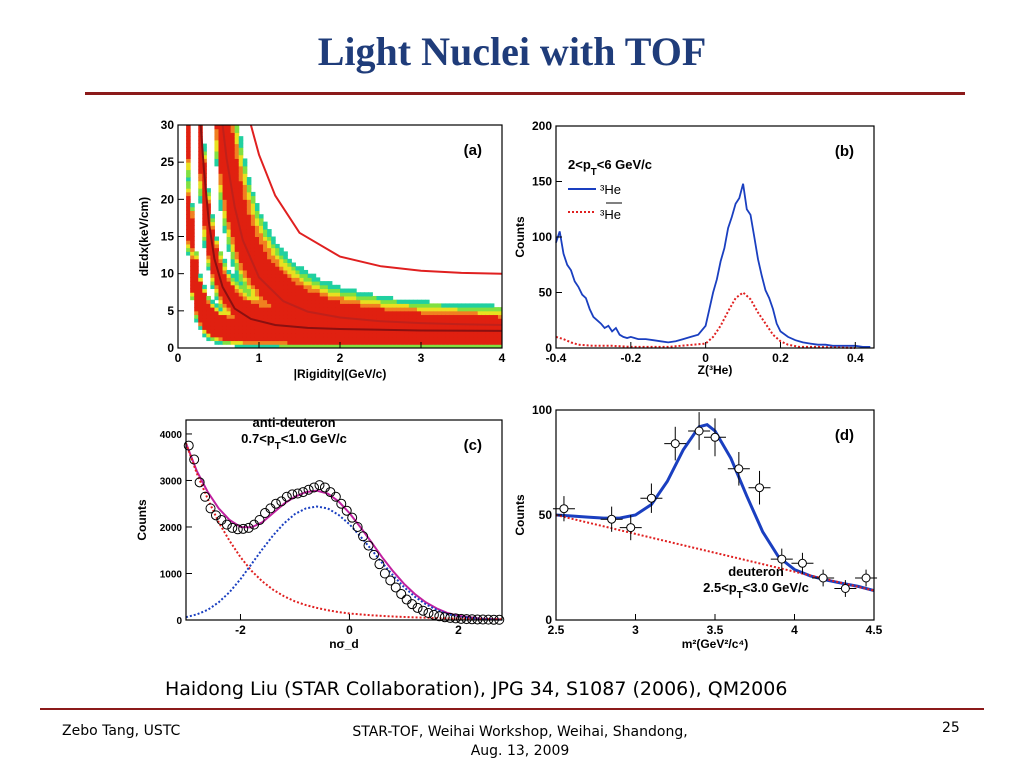 The width and height of the screenshot is (1024, 768). I want to click on plot-bg, so click(340, 236).